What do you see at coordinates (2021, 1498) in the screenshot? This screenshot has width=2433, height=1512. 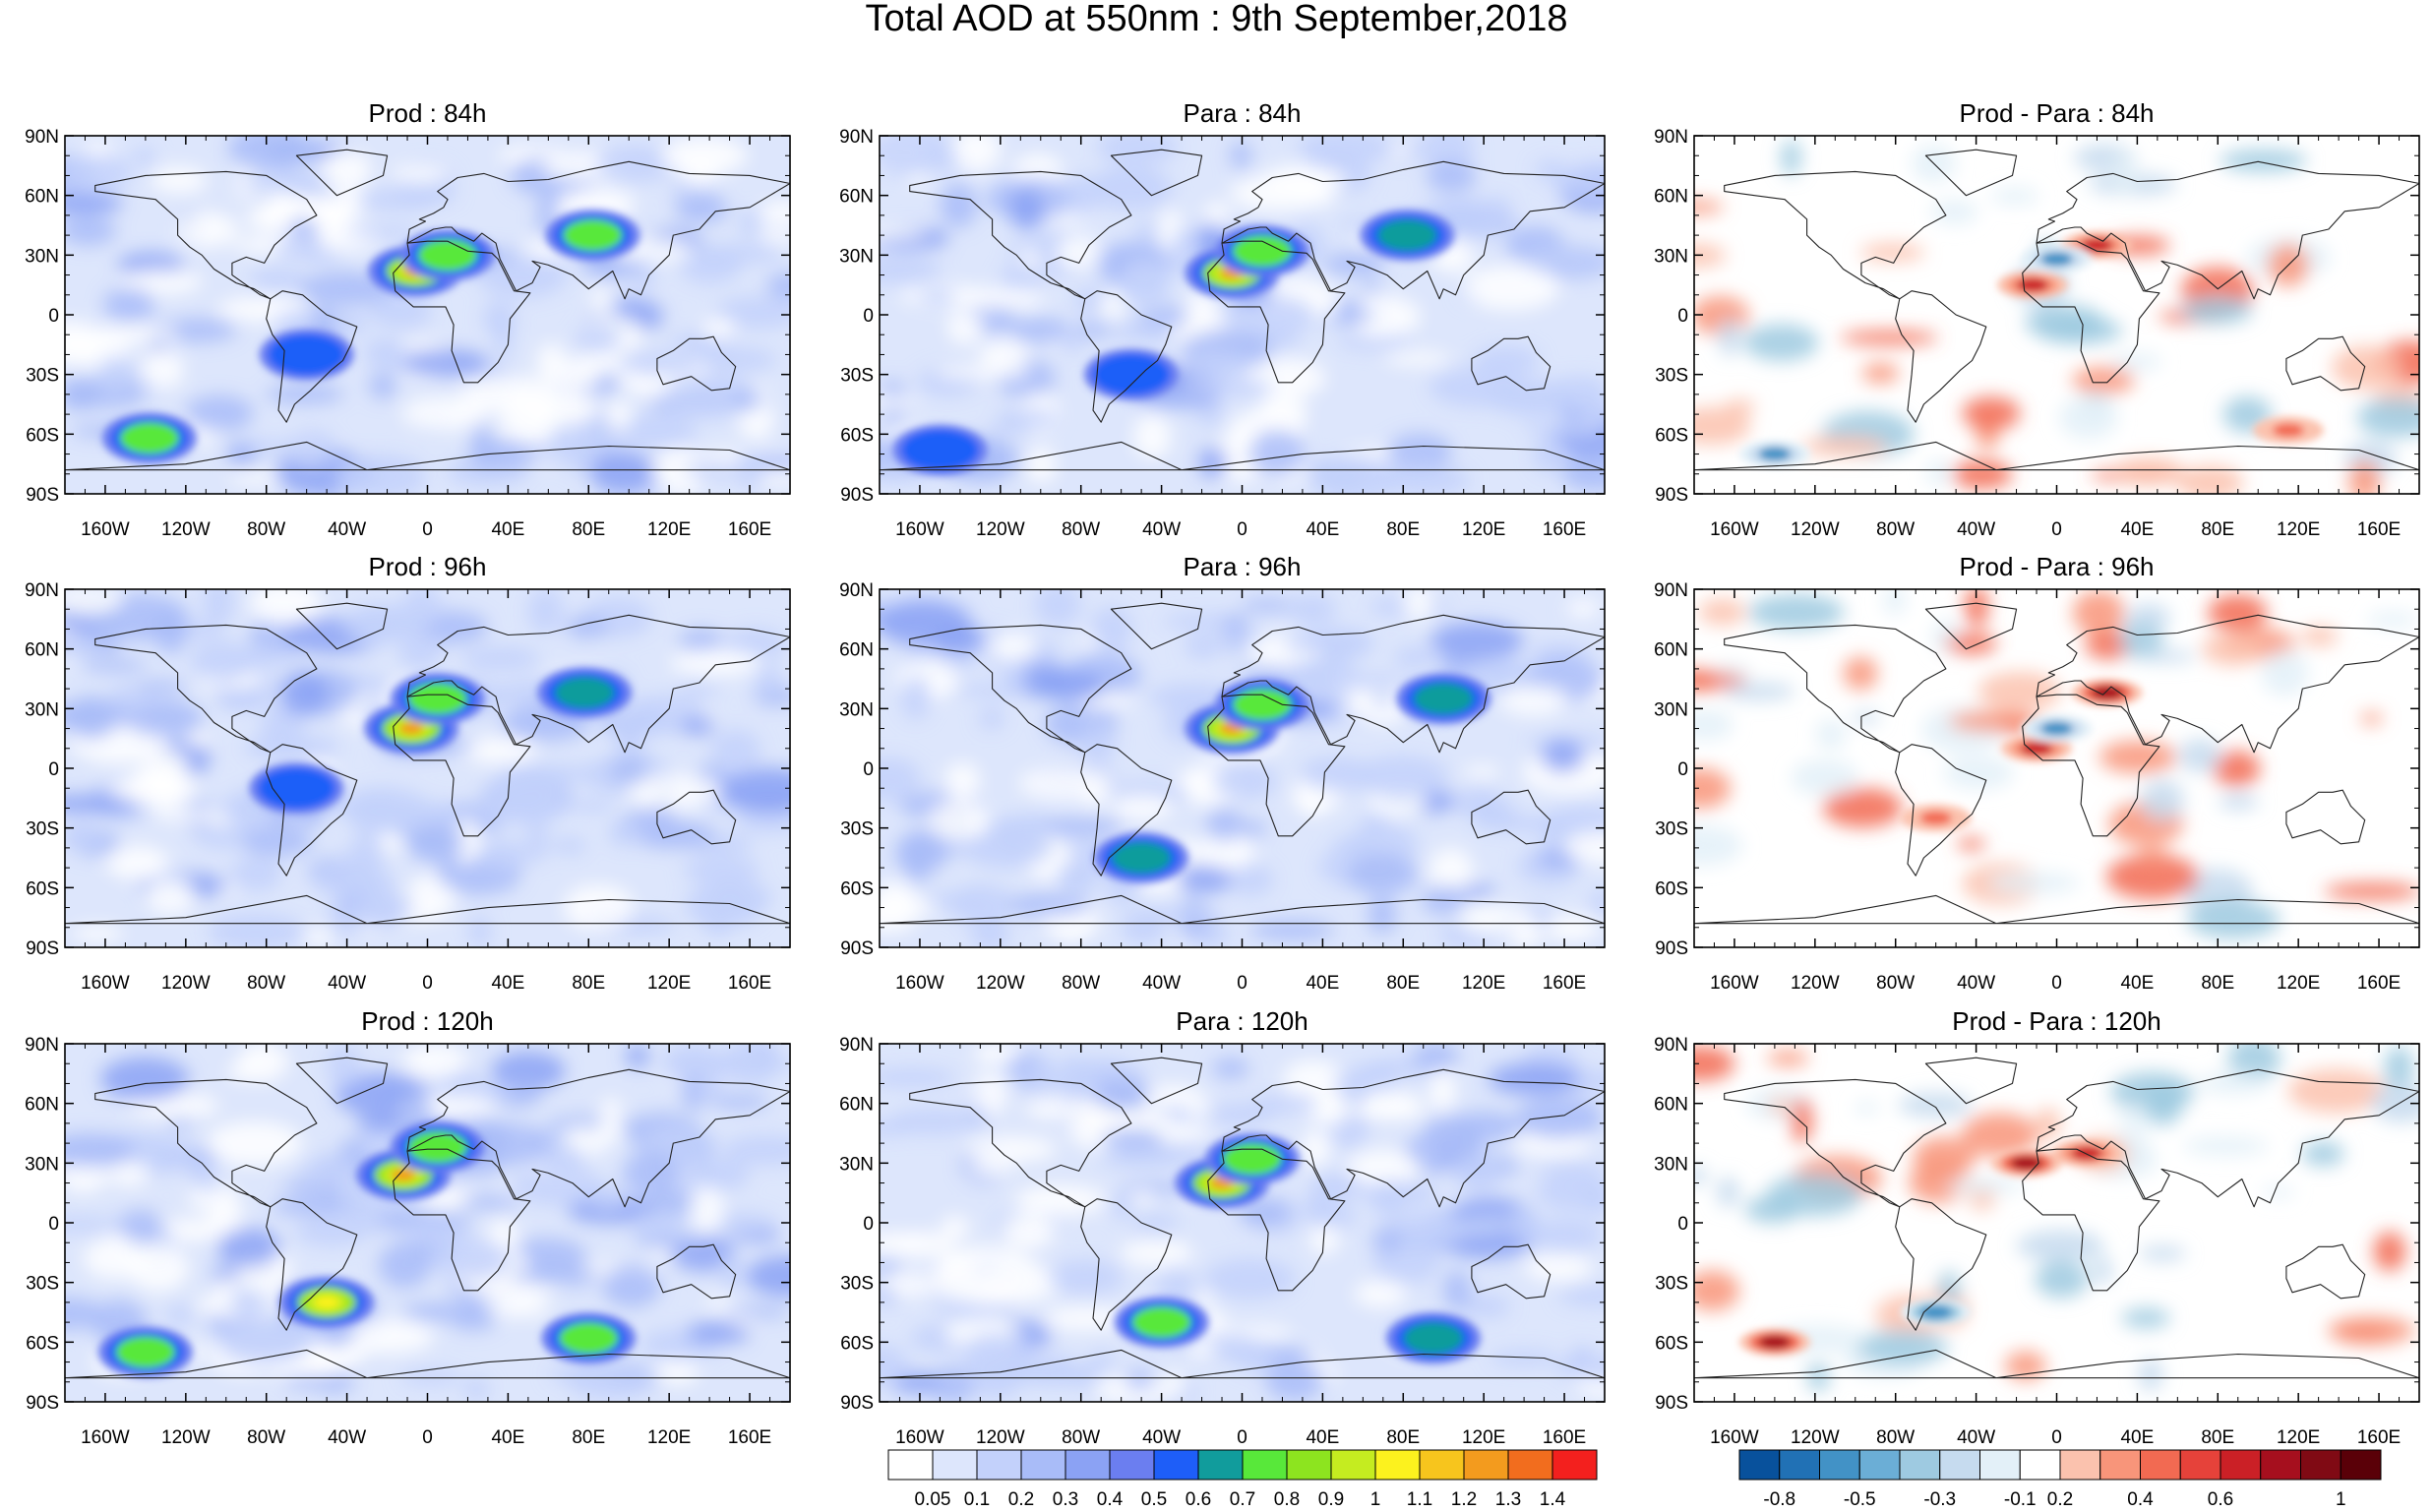 I see `colorbar-label: -0.1` at bounding box center [2021, 1498].